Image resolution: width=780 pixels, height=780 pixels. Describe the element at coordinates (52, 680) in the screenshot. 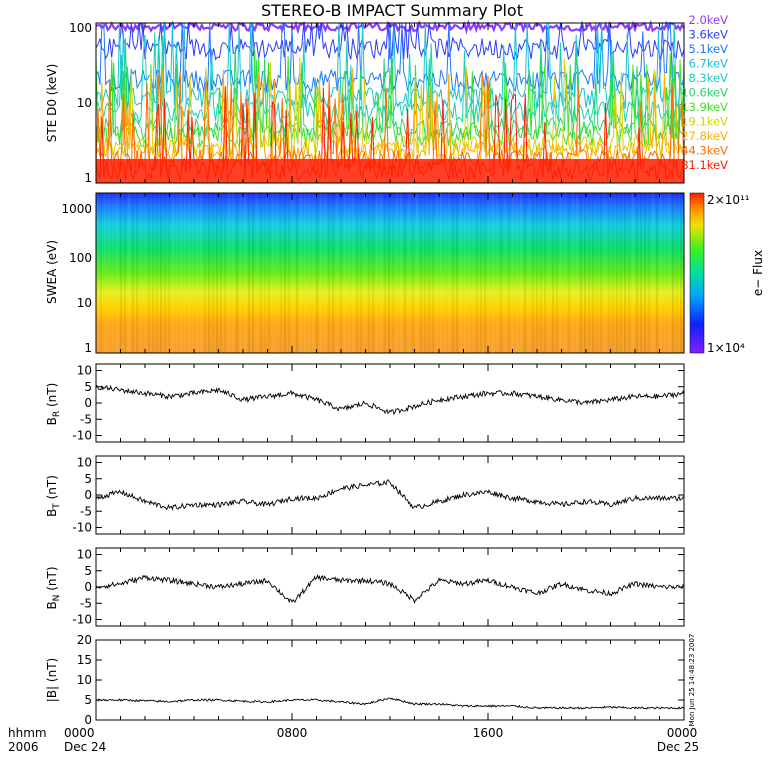

I see `bmag-ylabel: |B| (nT)` at that location.